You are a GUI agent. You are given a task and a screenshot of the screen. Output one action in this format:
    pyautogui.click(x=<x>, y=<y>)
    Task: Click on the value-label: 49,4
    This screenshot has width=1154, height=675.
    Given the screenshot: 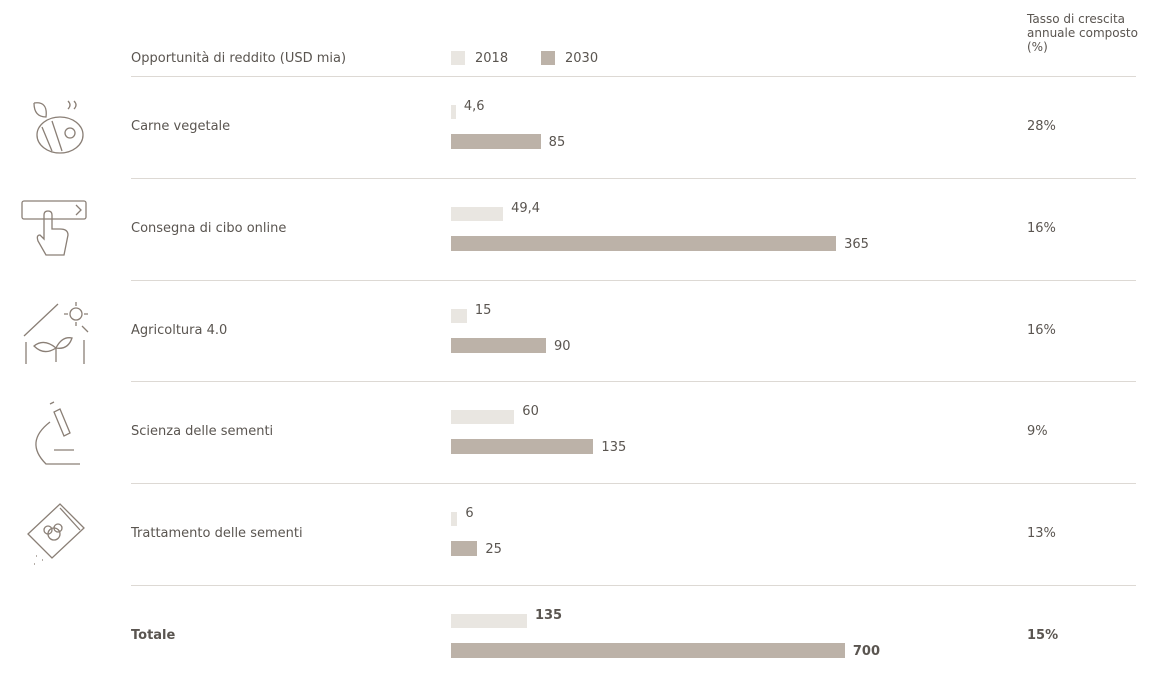 What is the action you would take?
    pyautogui.click(x=526, y=208)
    